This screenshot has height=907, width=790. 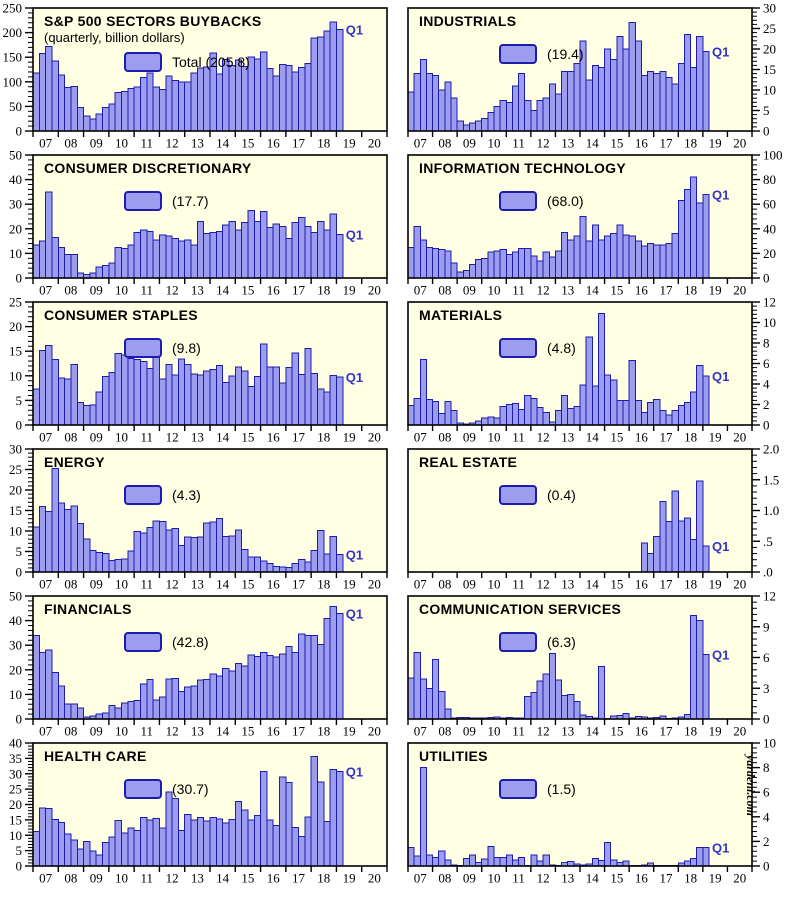 What do you see at coordinates (580, 140) in the screenshot?
I see `x-axis: 07 08 09 10 11 12 13 14 15 16 17 18 19 20` at bounding box center [580, 140].